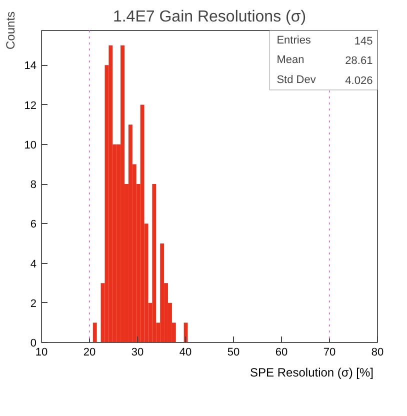 This screenshot has width=407, height=416. I want to click on y-tick-label: 4, so click(33, 264).